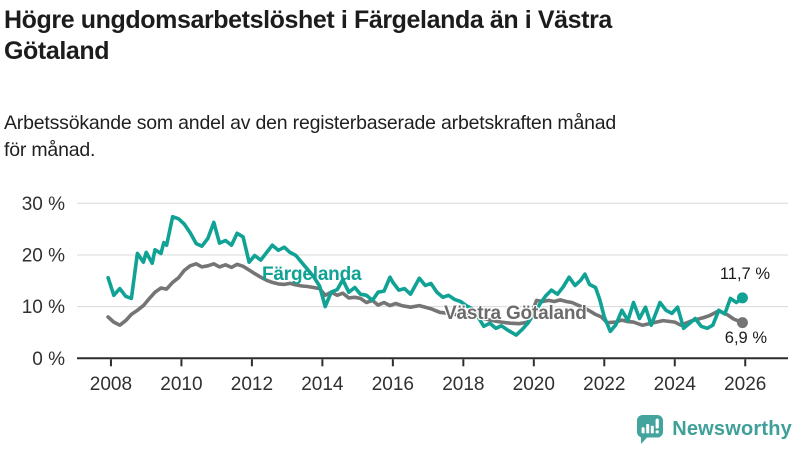 Image resolution: width=800 pixels, height=450 pixels. Describe the element at coordinates (534, 384) in the screenshot. I see `x-tick-label: 2020` at that location.